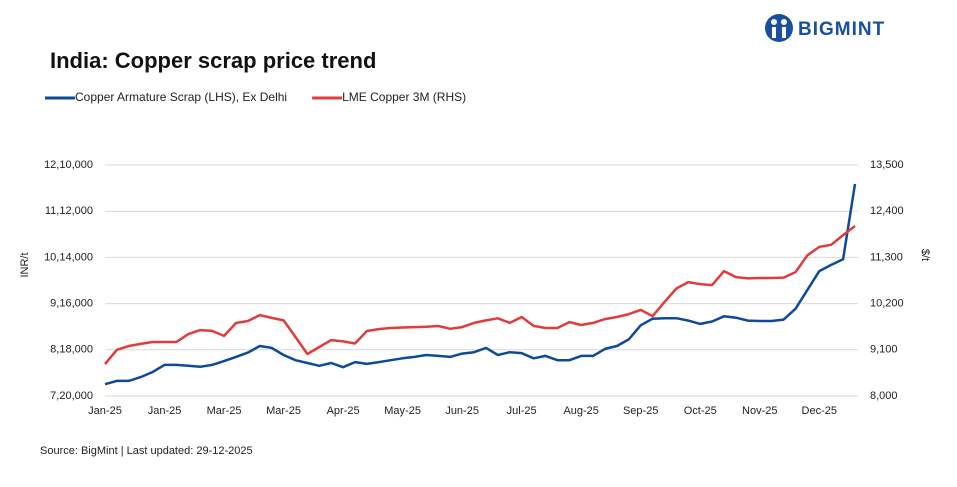  I want to click on chart-title: India: Copper scrap price trend, so click(213, 60).